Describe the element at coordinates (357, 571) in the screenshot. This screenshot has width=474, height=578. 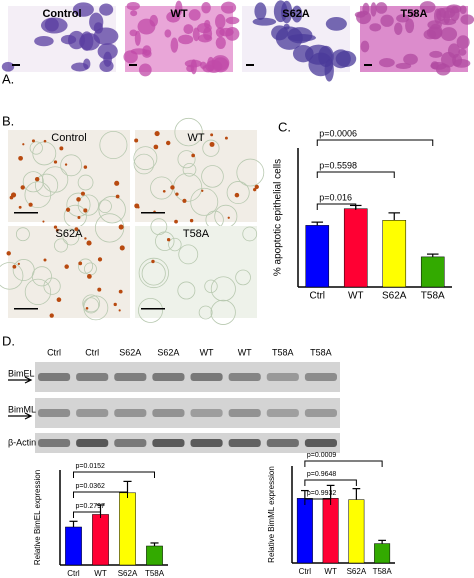
I see `x-tick-label: S62A` at that location.